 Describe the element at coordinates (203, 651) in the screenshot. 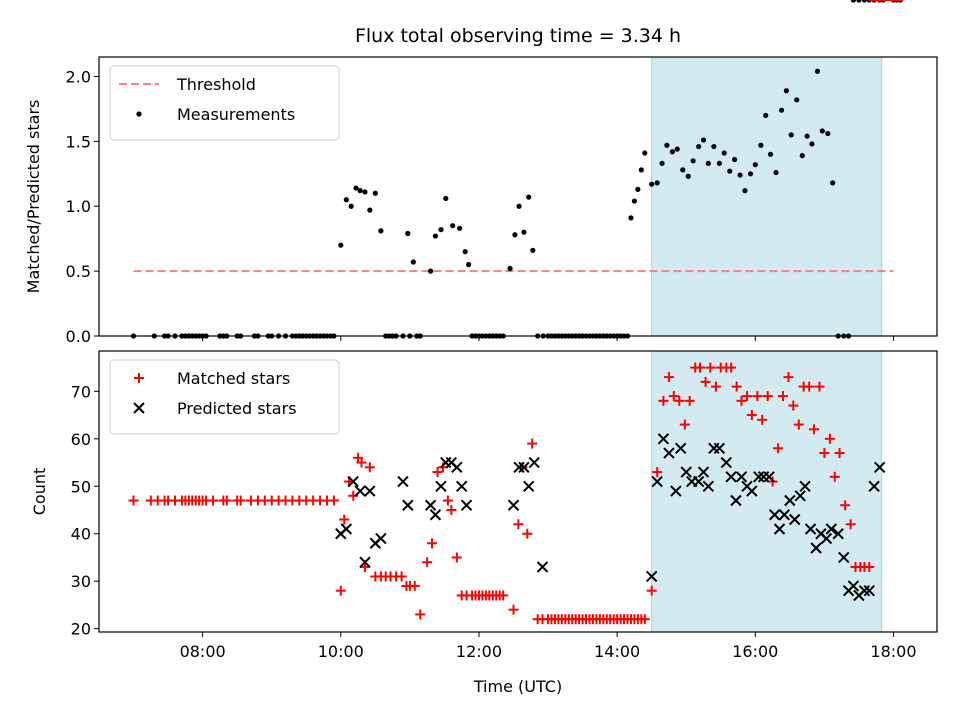

I see `x-tick-label: 08:00` at that location.